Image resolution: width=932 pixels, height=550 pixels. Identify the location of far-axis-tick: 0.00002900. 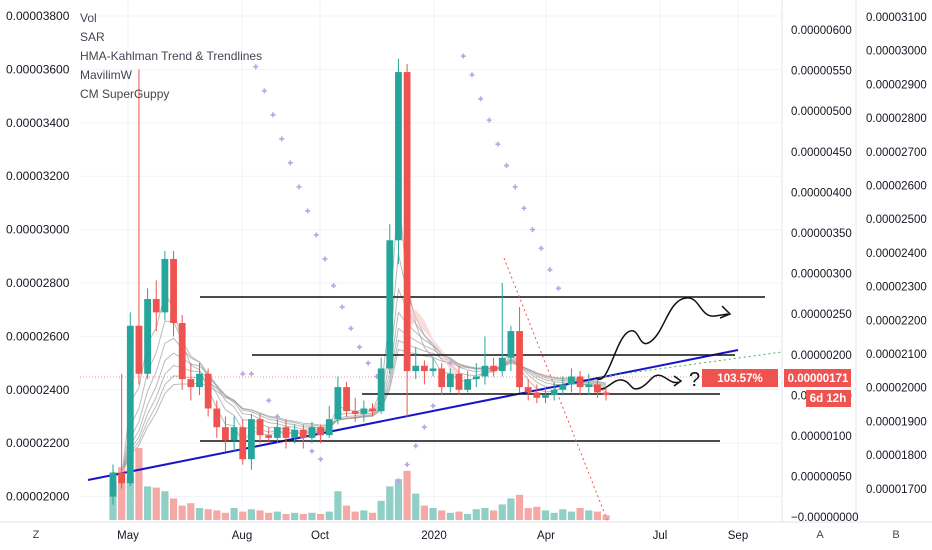
(896, 85).